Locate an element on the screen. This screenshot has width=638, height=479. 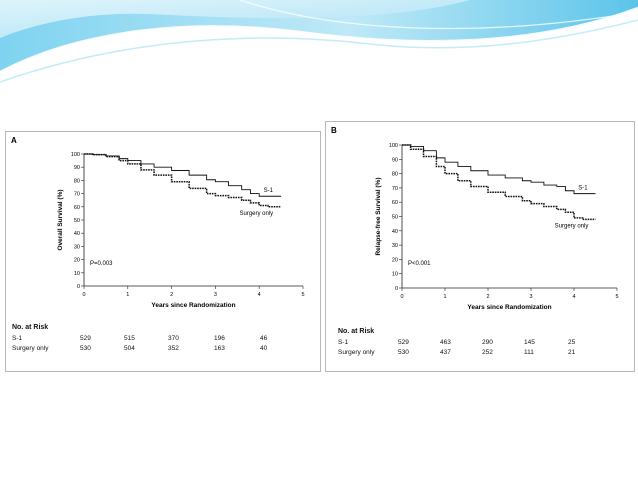
risk-cell: 370 is located at coordinates (173, 338).